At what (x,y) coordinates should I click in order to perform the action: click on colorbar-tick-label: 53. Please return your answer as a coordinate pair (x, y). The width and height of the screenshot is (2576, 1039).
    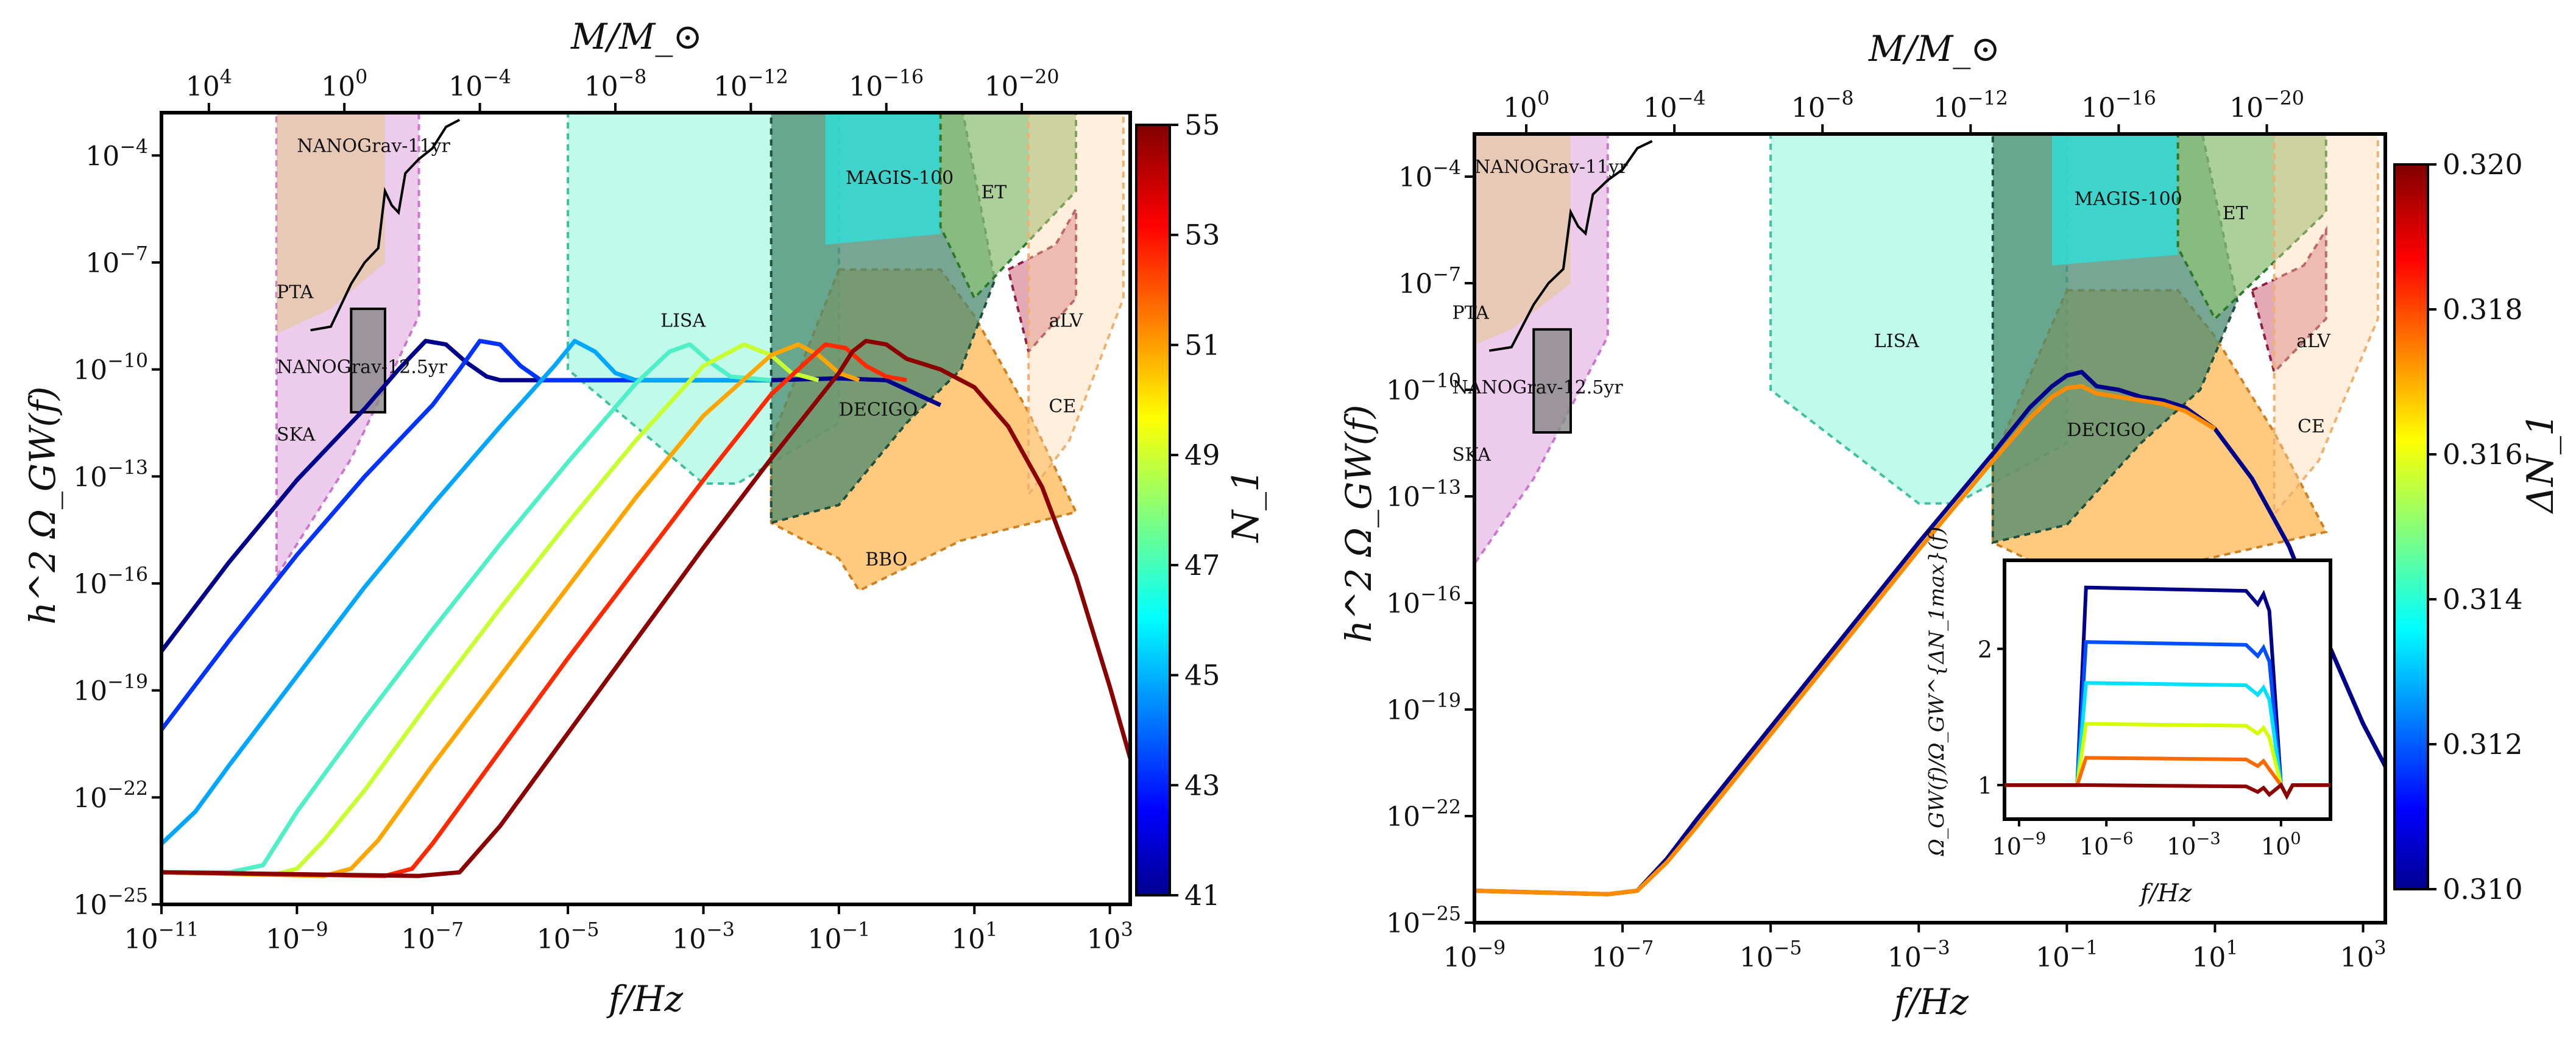
    Looking at the image, I should click on (1202, 235).